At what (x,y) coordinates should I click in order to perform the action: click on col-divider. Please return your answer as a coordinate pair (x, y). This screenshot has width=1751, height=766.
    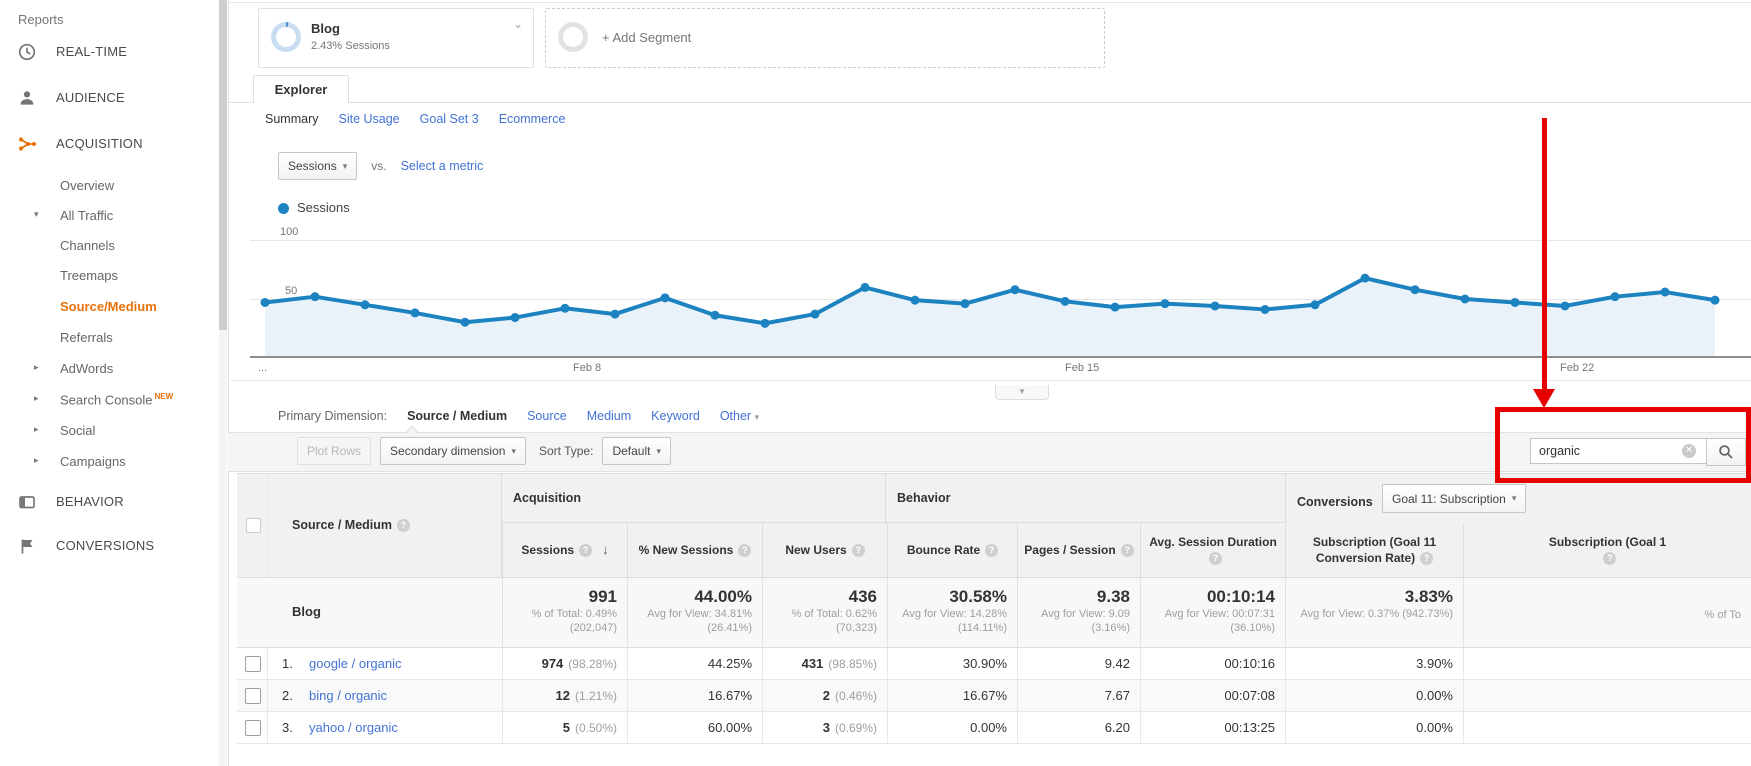
    Looking at the image, I should click on (267, 728).